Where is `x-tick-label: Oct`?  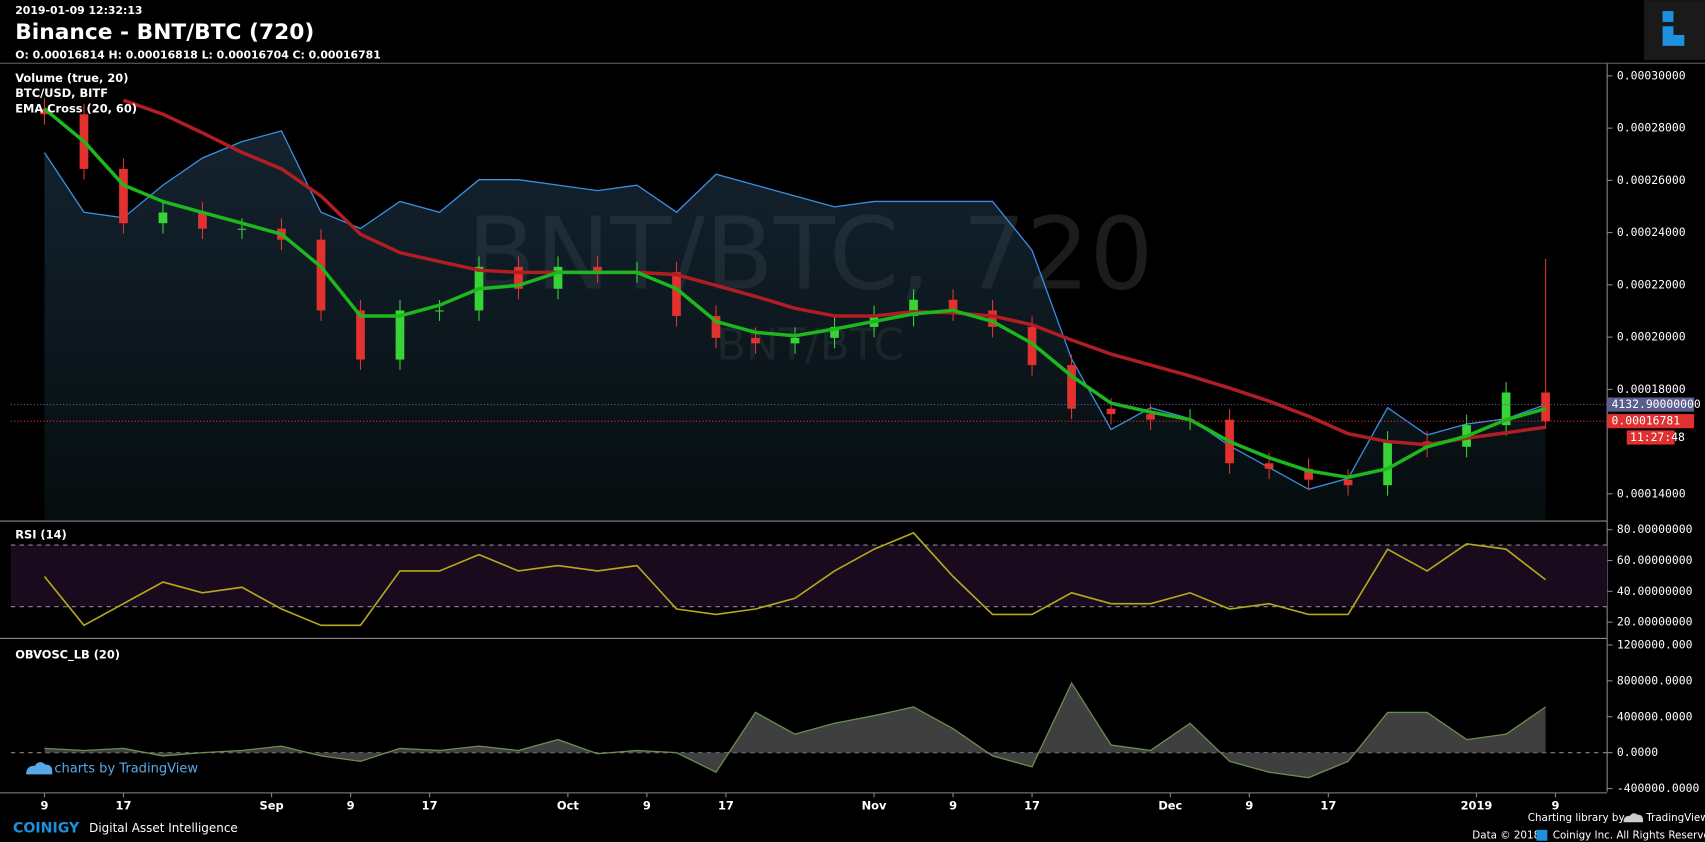
x-tick-label: Oct is located at coordinates (568, 805).